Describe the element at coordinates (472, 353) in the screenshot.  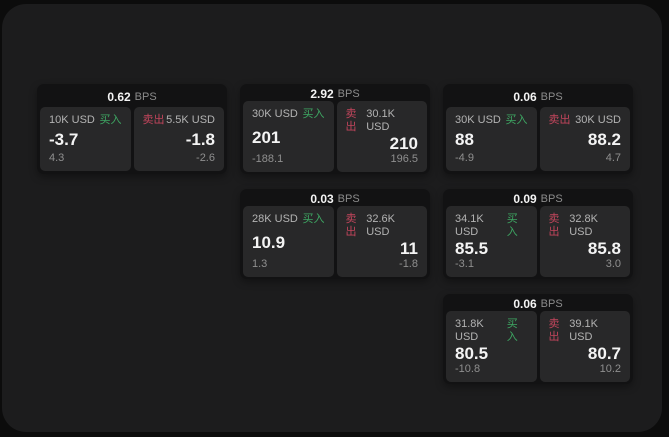
I see `buy-price: 80.5` at that location.